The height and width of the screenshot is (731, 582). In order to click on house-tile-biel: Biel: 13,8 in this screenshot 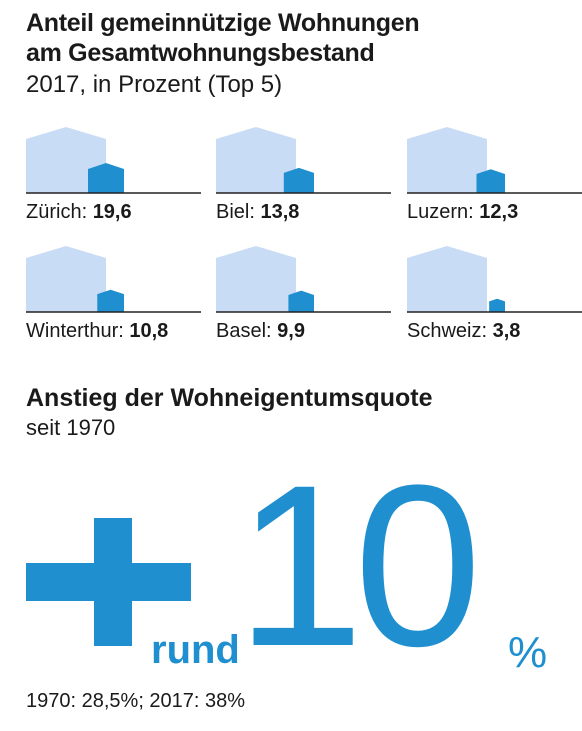, I will do `click(303, 179)`.